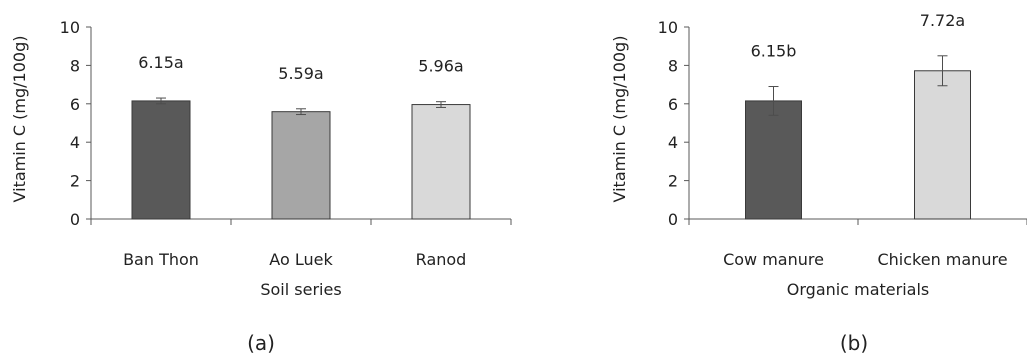  What do you see at coordinates (160, 62) in the screenshot?
I see `data-label: 6.15a` at bounding box center [160, 62].